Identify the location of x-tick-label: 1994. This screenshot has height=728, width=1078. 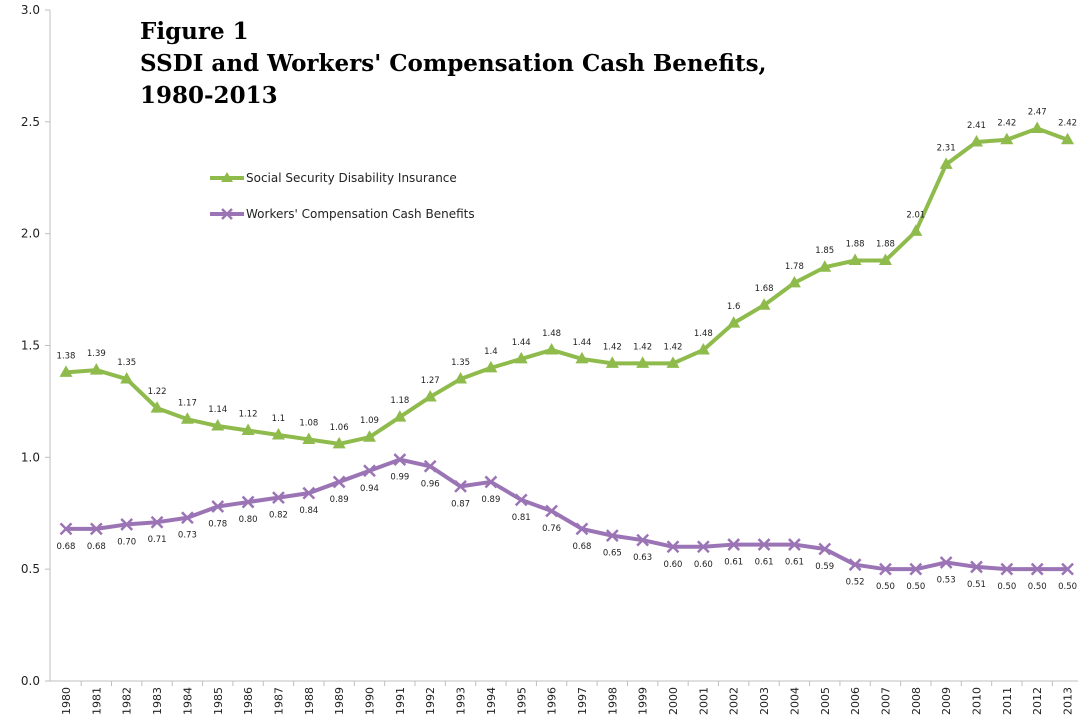
(491, 701).